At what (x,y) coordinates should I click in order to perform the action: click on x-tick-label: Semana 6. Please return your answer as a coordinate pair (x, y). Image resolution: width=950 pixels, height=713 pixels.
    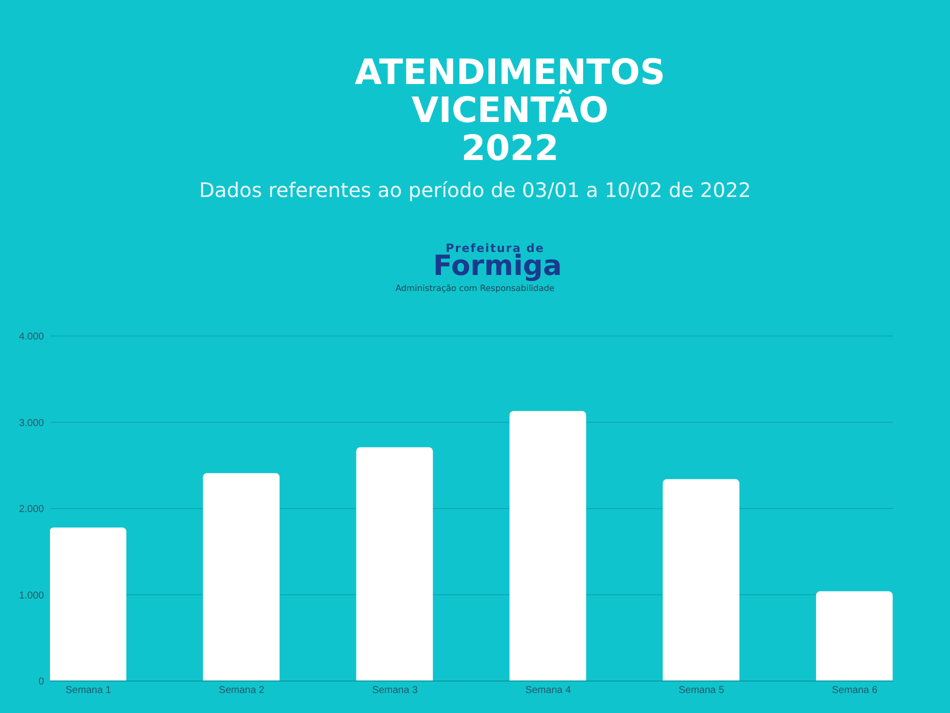
    Looking at the image, I should click on (855, 690).